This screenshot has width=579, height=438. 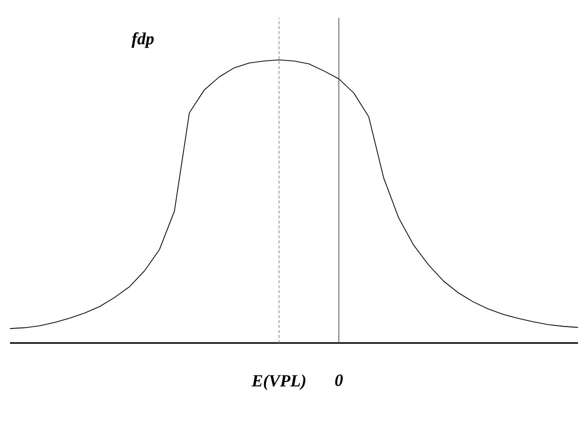 I want to click on x-tick-label: 0, so click(x=339, y=380).